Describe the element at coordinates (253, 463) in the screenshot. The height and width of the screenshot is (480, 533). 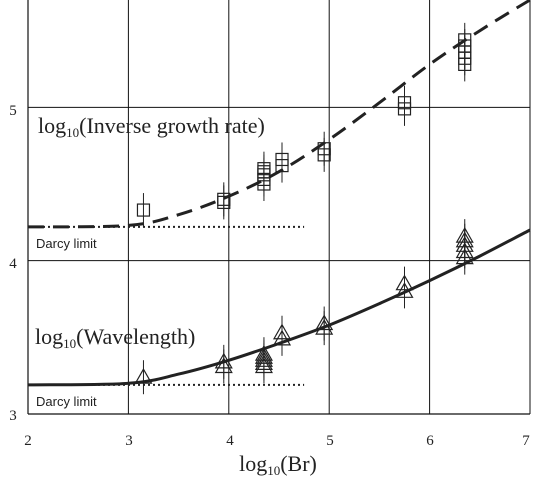
I see `x-axis-title-base: log` at that location.